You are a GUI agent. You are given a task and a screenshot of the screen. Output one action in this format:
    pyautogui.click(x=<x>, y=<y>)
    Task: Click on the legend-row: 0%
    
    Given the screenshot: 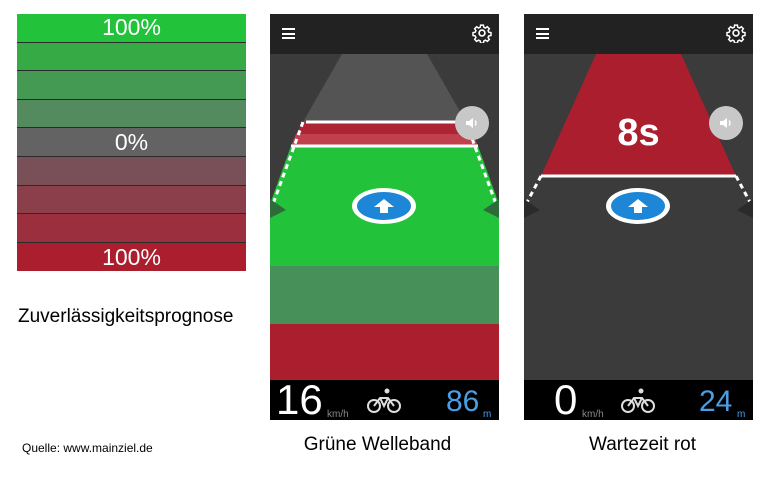 What is the action you would take?
    pyautogui.click(x=131, y=142)
    